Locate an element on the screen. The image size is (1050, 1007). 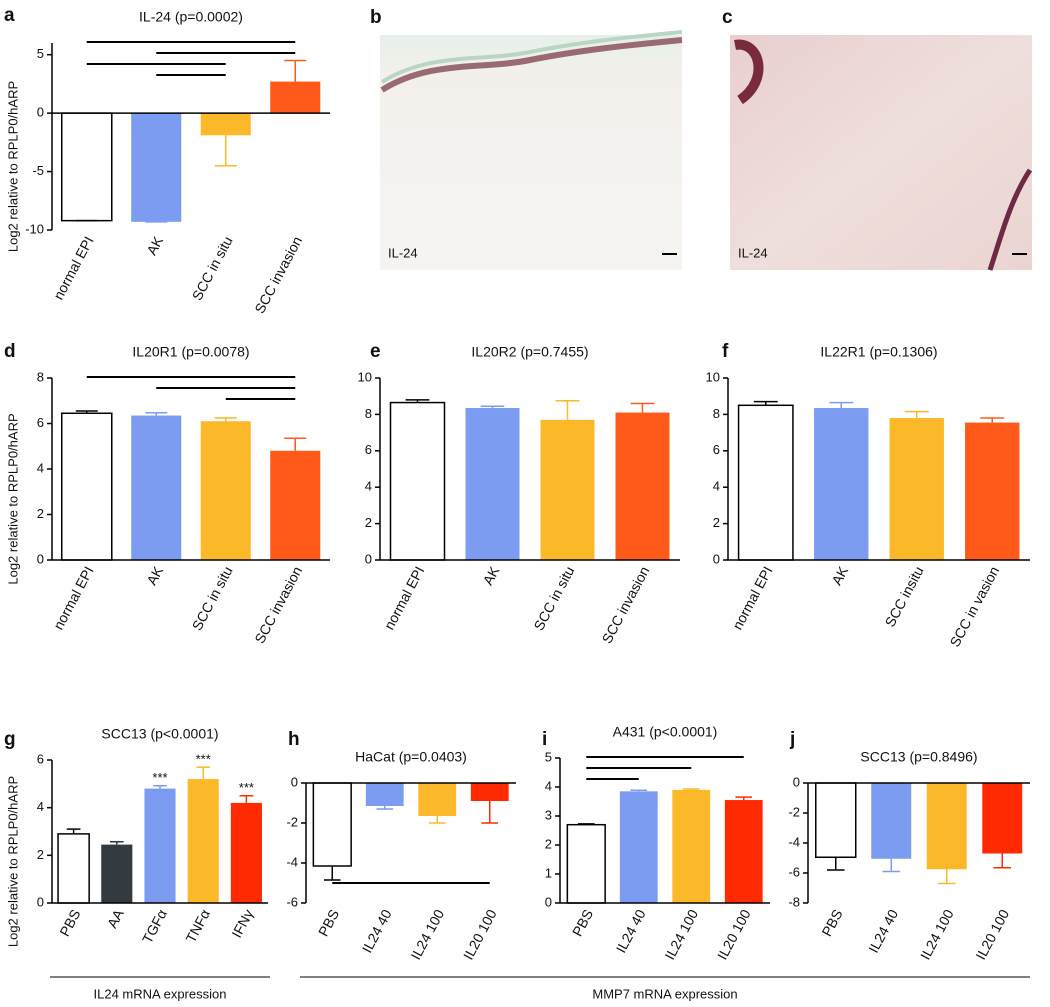
panel-letter: d is located at coordinates (10, 351).